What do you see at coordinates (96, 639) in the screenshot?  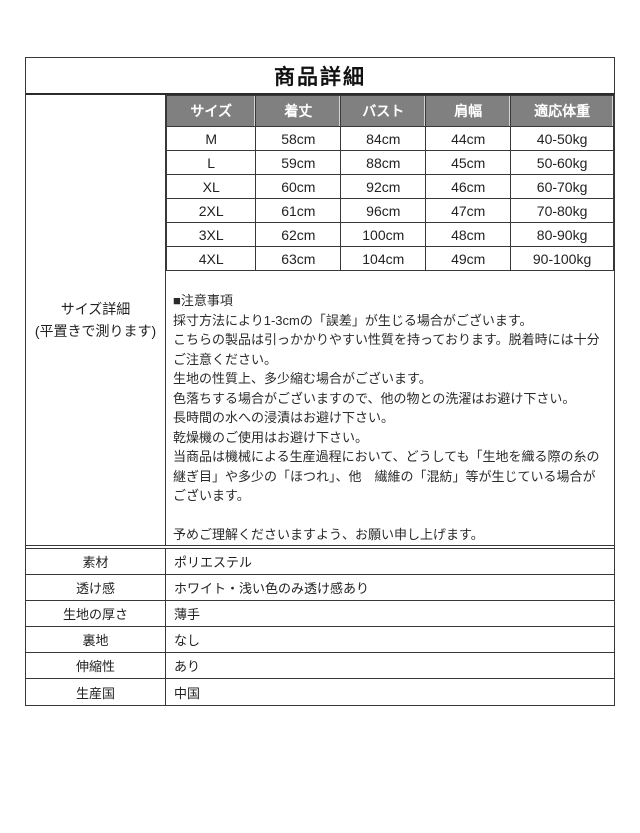 I see `attr-label: 裏地` at bounding box center [96, 639].